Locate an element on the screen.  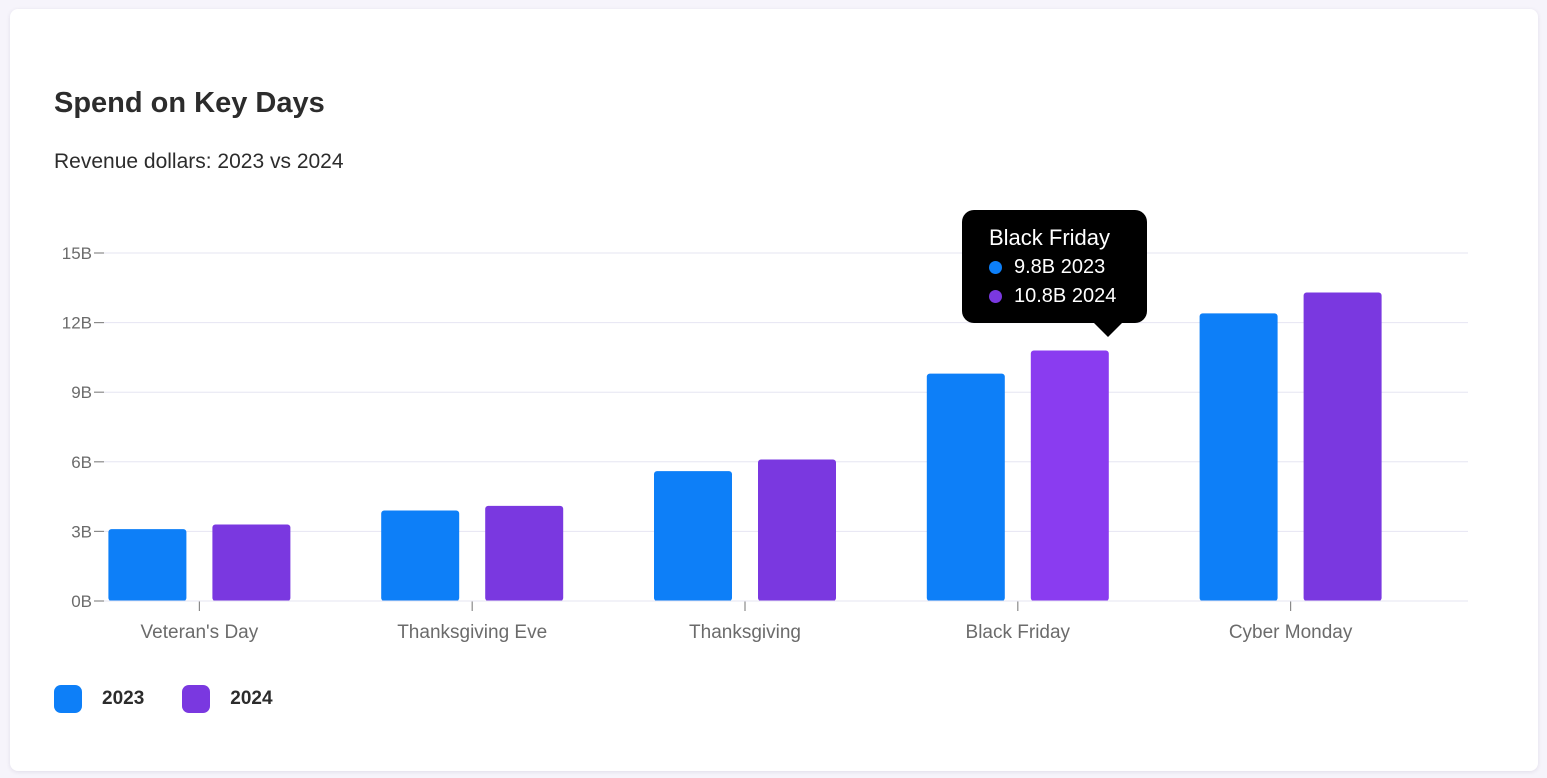
x-tick-label-4: Cyber Monday is located at coordinates (1291, 632).